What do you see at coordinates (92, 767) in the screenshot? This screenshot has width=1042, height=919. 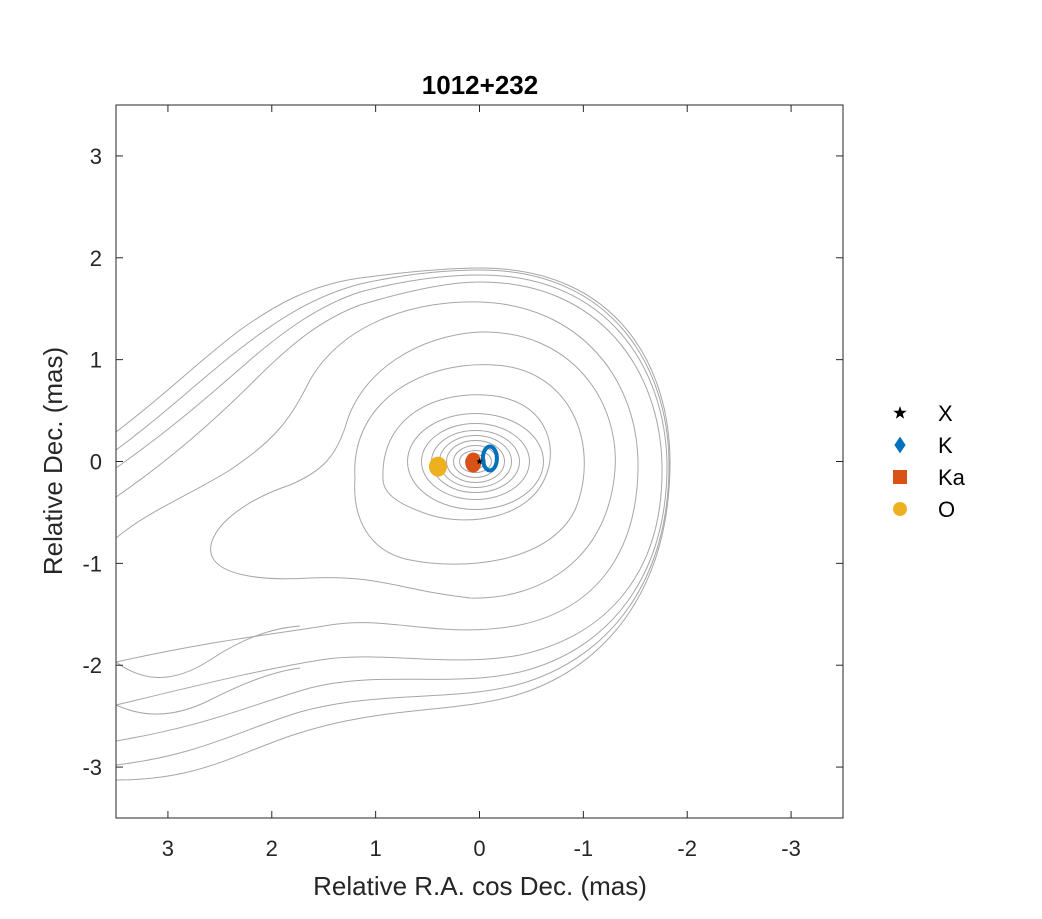 I see `y-tick-label: -3` at bounding box center [92, 767].